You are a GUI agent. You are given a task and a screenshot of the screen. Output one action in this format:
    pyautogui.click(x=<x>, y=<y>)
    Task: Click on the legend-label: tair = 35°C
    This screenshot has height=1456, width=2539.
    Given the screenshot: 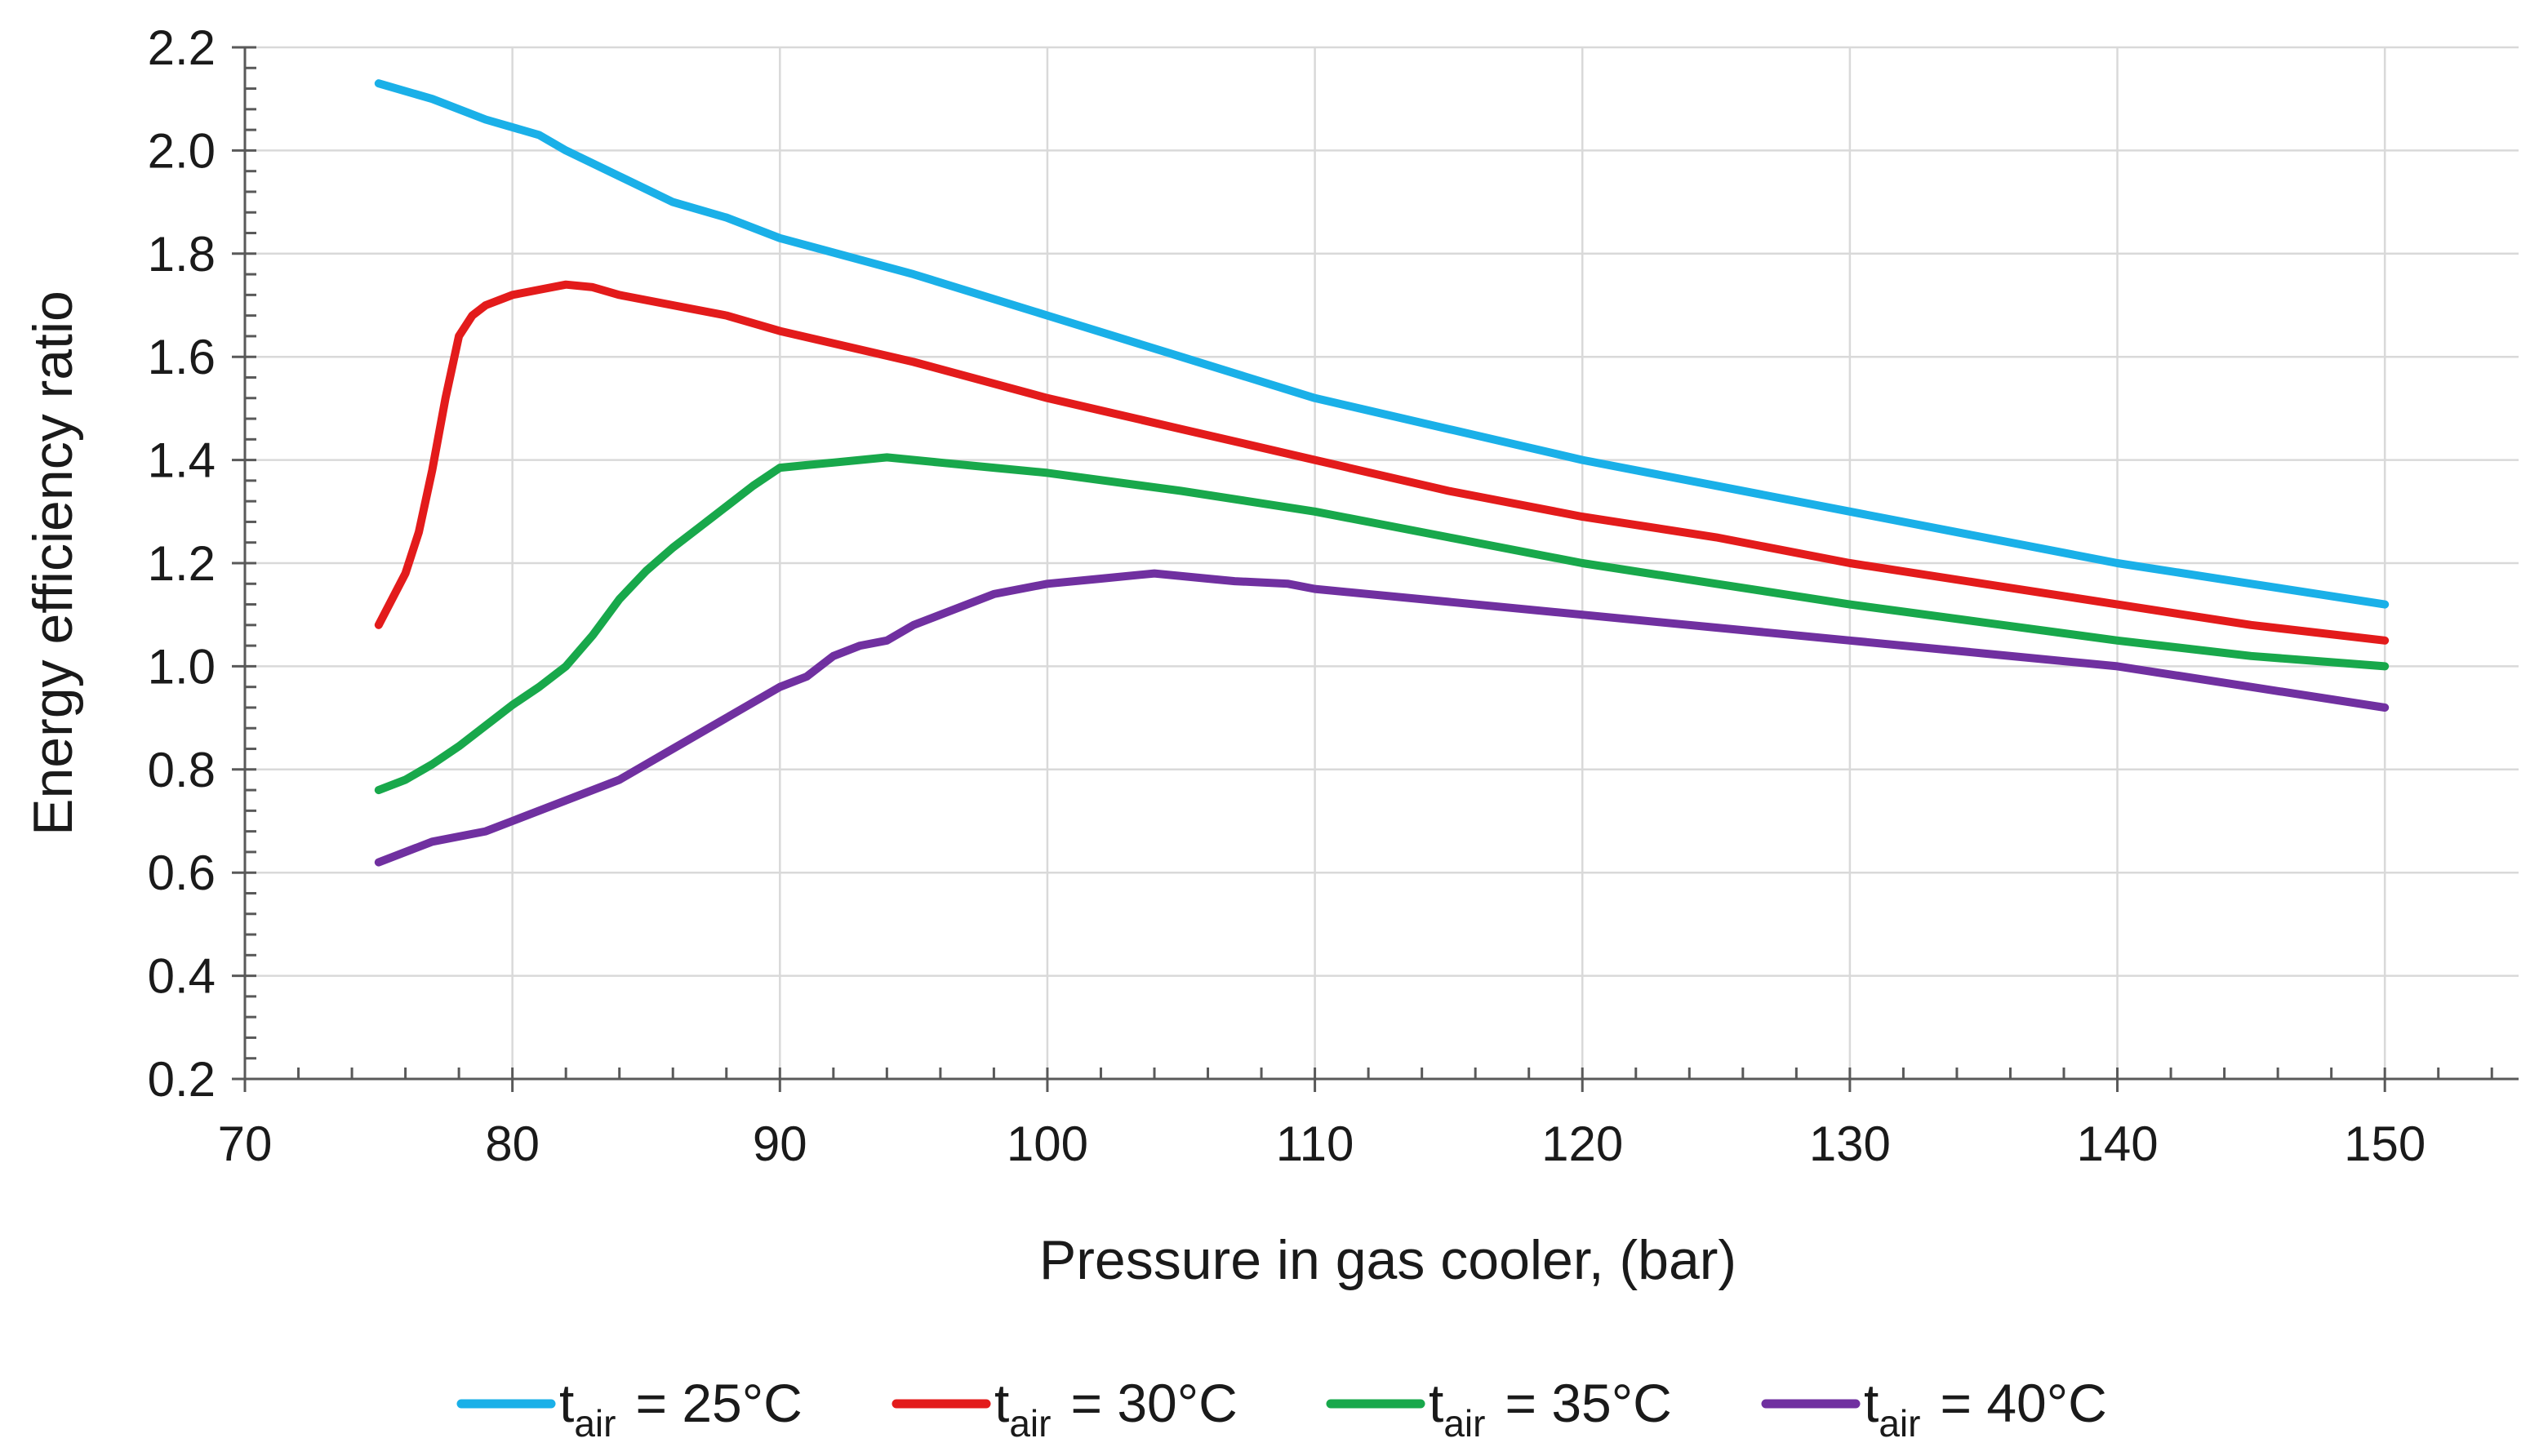 What is the action you would take?
    pyautogui.click(x=1550, y=1409)
    